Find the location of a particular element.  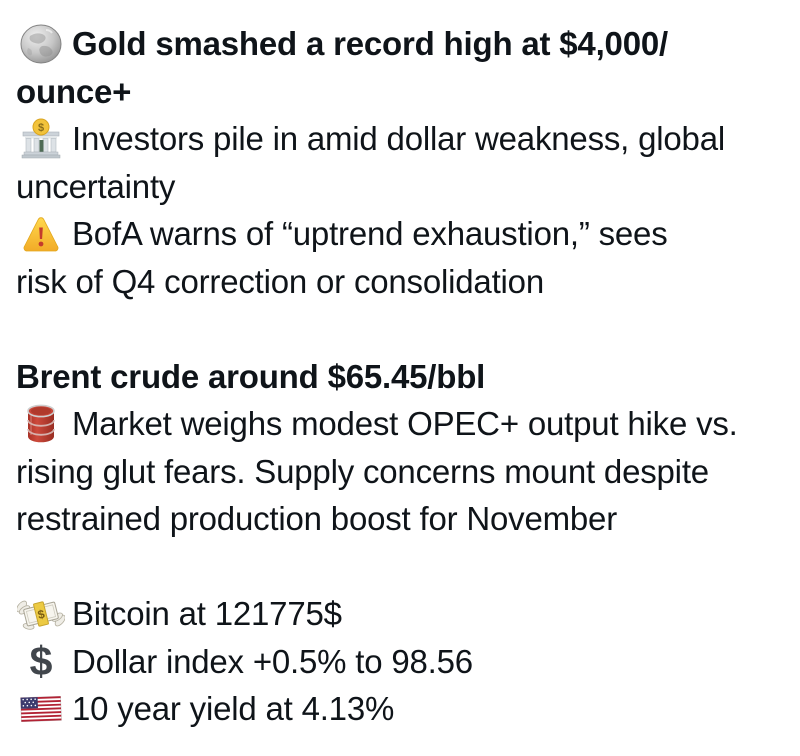

brent-headline-text: Brent crude around $65.45/bbl is located at coordinates (251, 376).